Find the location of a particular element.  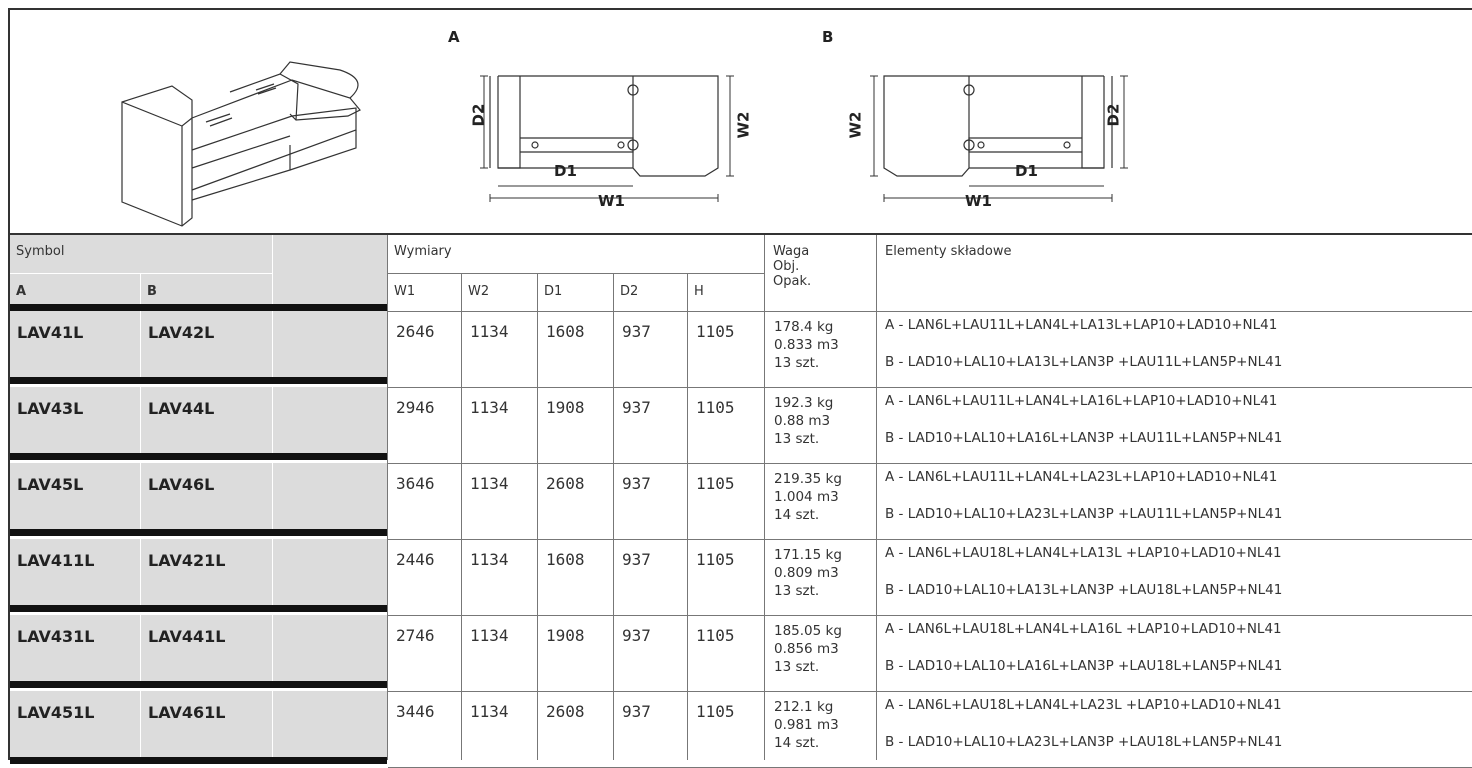

symbol-a-cell: LAV45L is located at coordinates (75, 496).